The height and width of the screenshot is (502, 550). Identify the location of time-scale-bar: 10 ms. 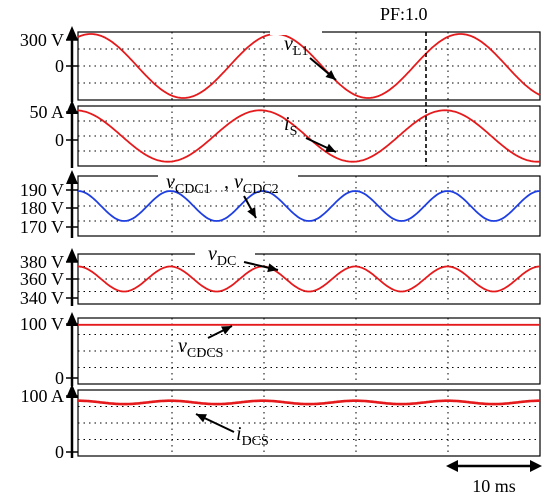
(494, 478).